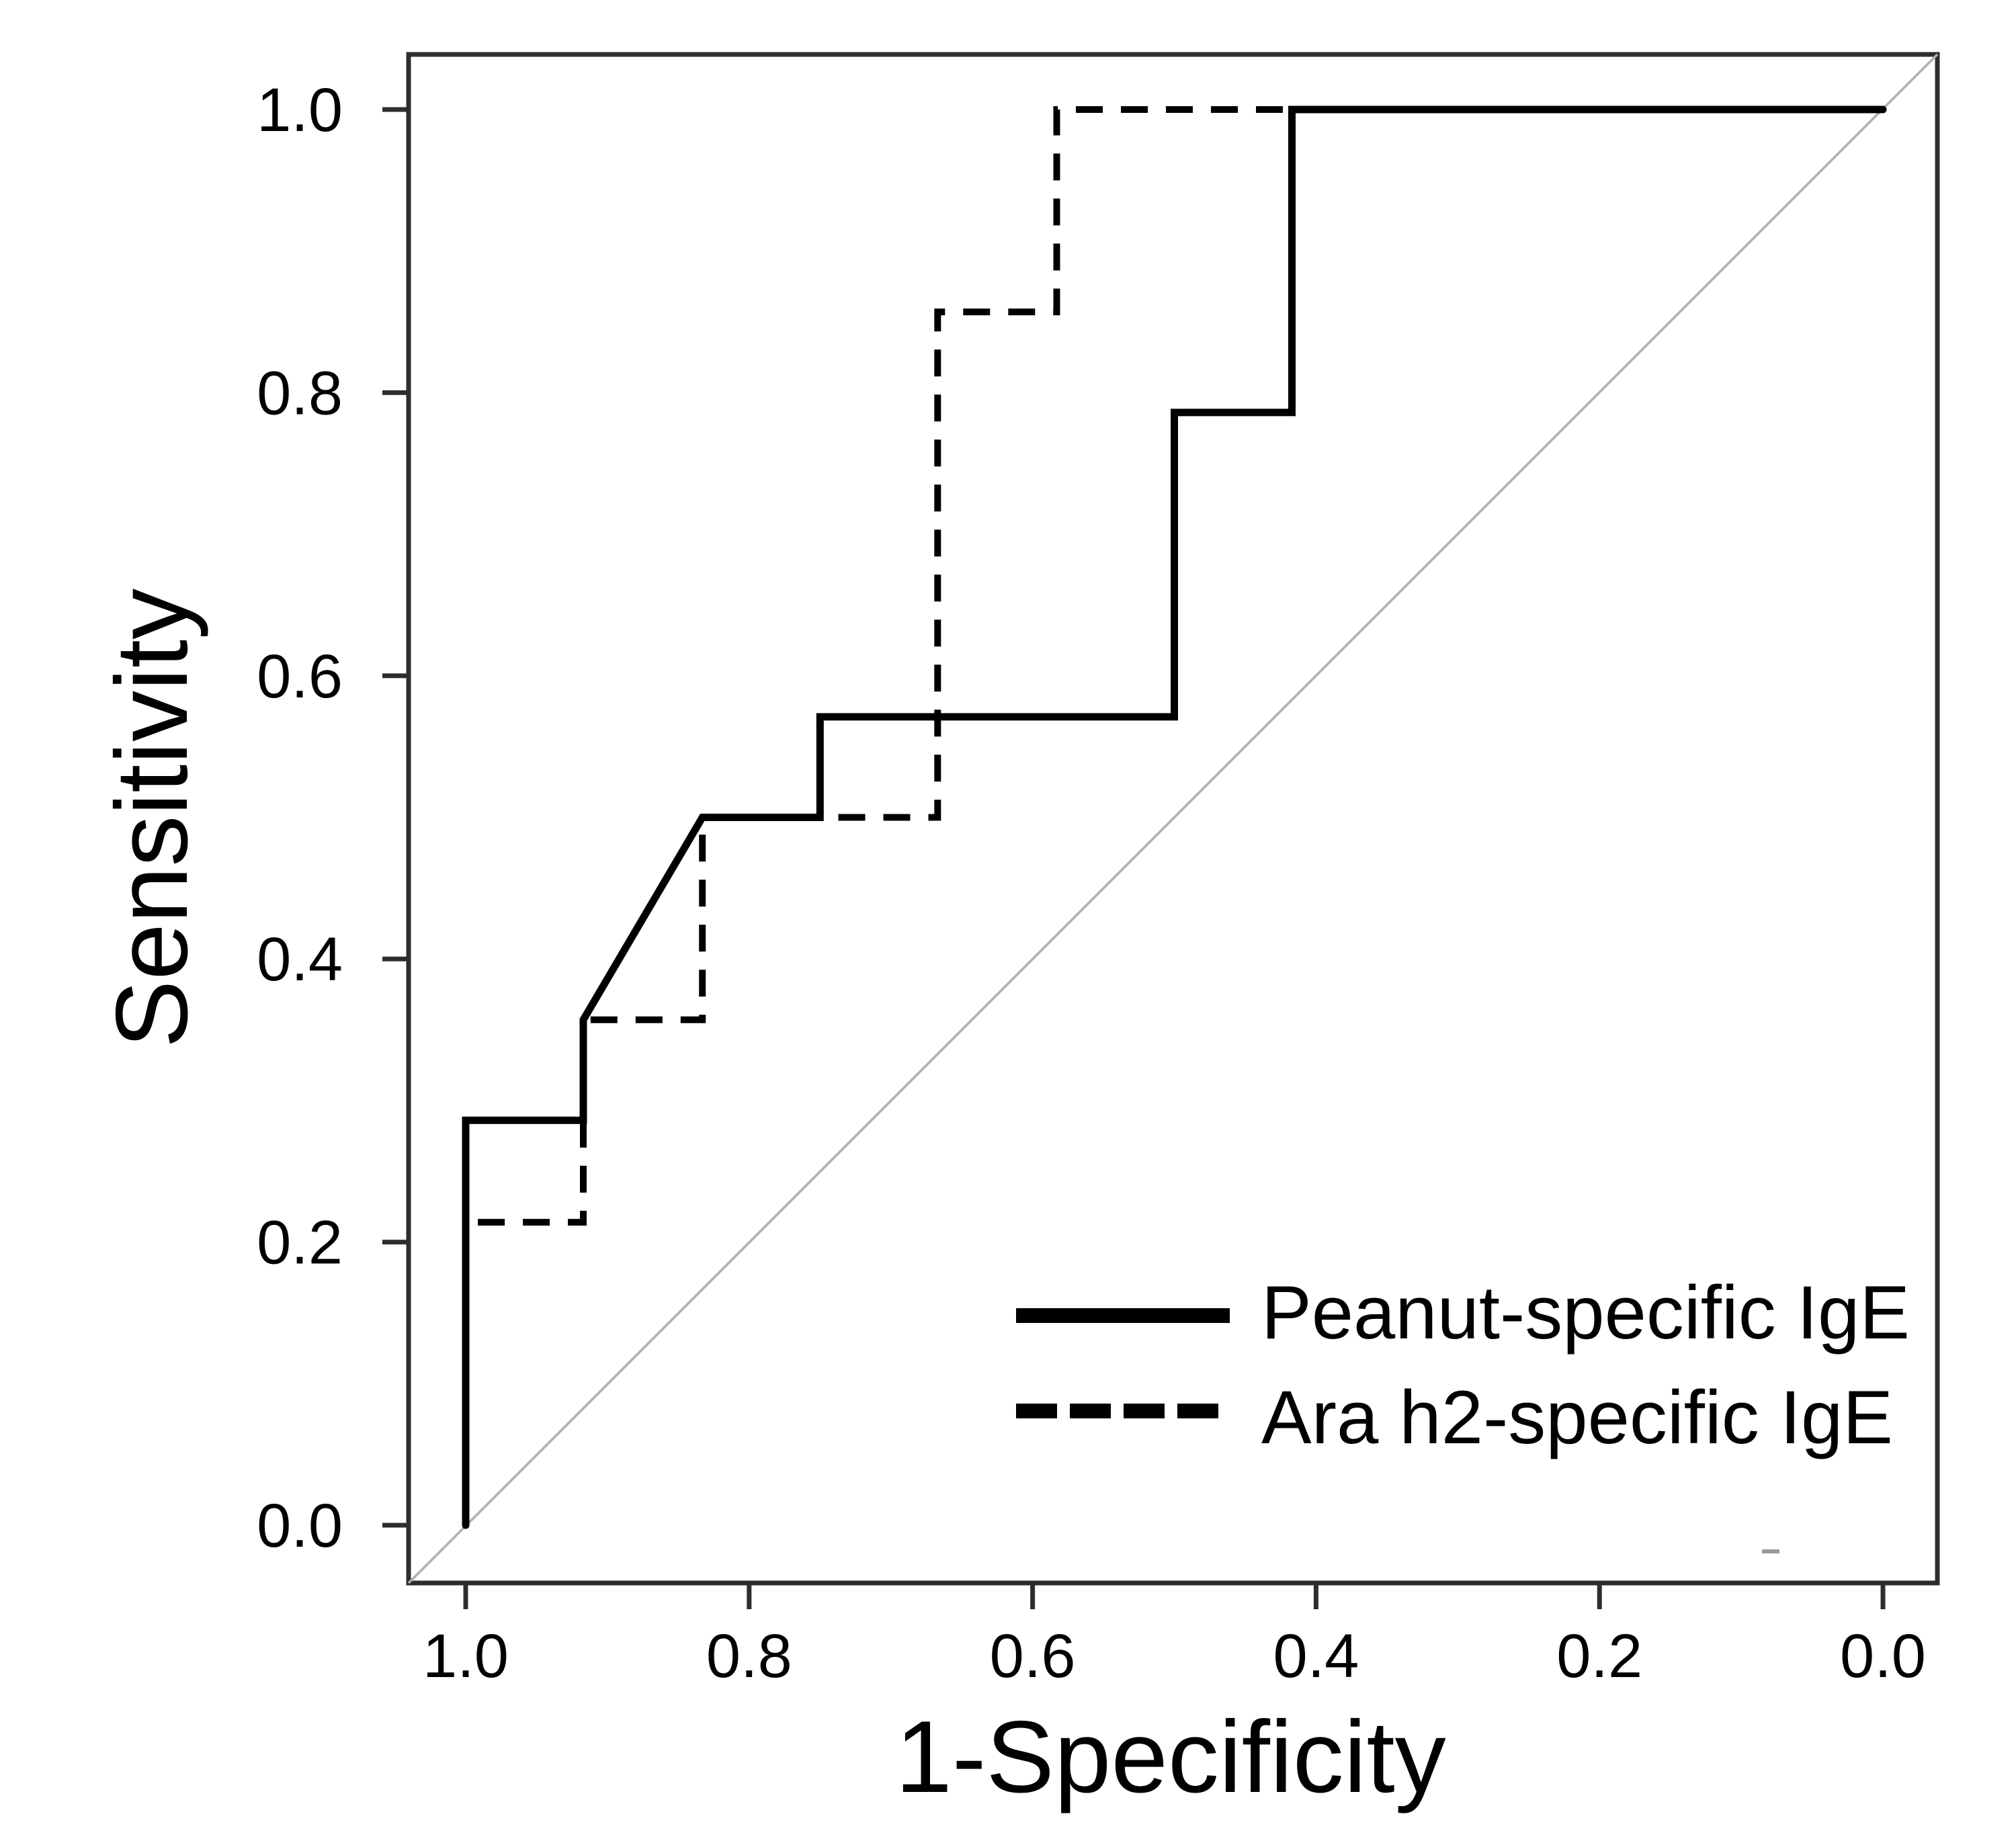  I want to click on y-tick-label-0.2: 0.2, so click(300, 1243).